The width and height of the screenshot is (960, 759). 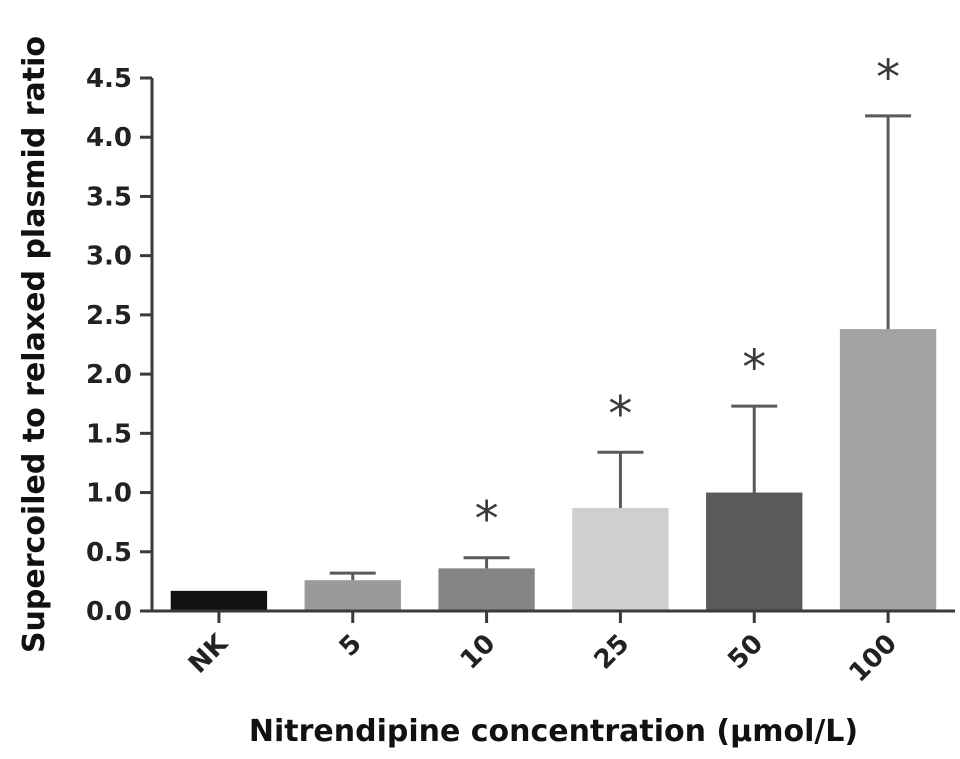 What do you see at coordinates (219, 600) in the screenshot?
I see `bar-NK` at bounding box center [219, 600].